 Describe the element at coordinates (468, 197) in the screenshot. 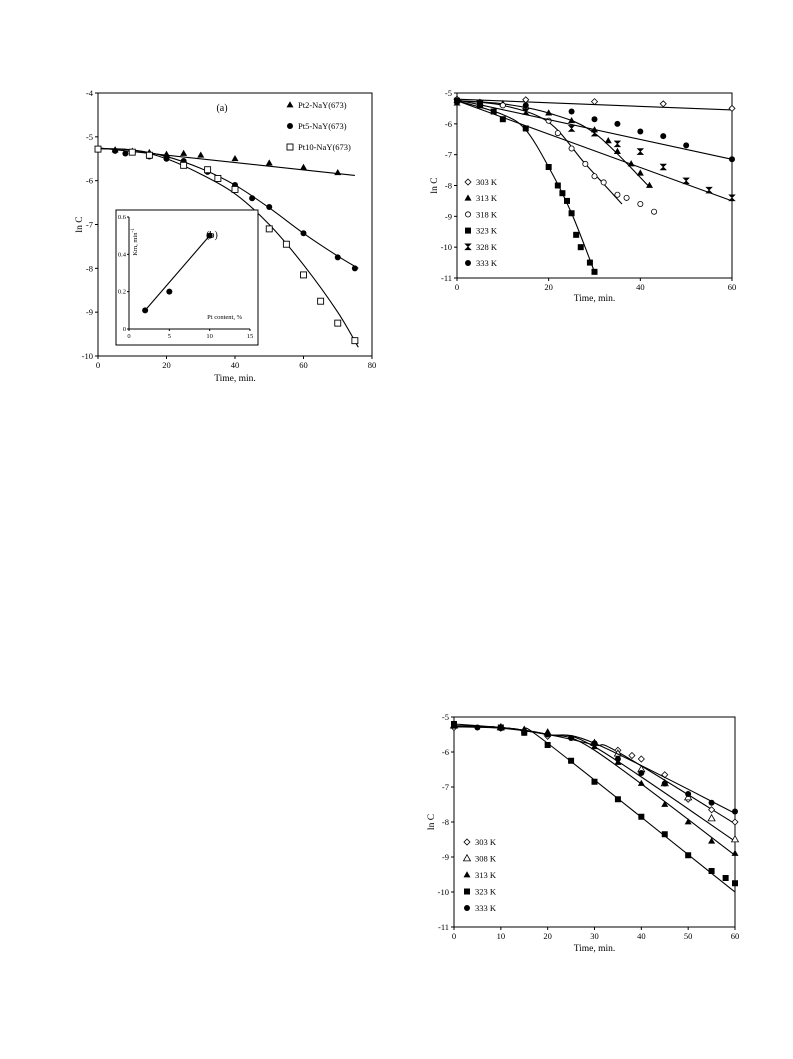

I see `legend-marker-313-k` at that location.